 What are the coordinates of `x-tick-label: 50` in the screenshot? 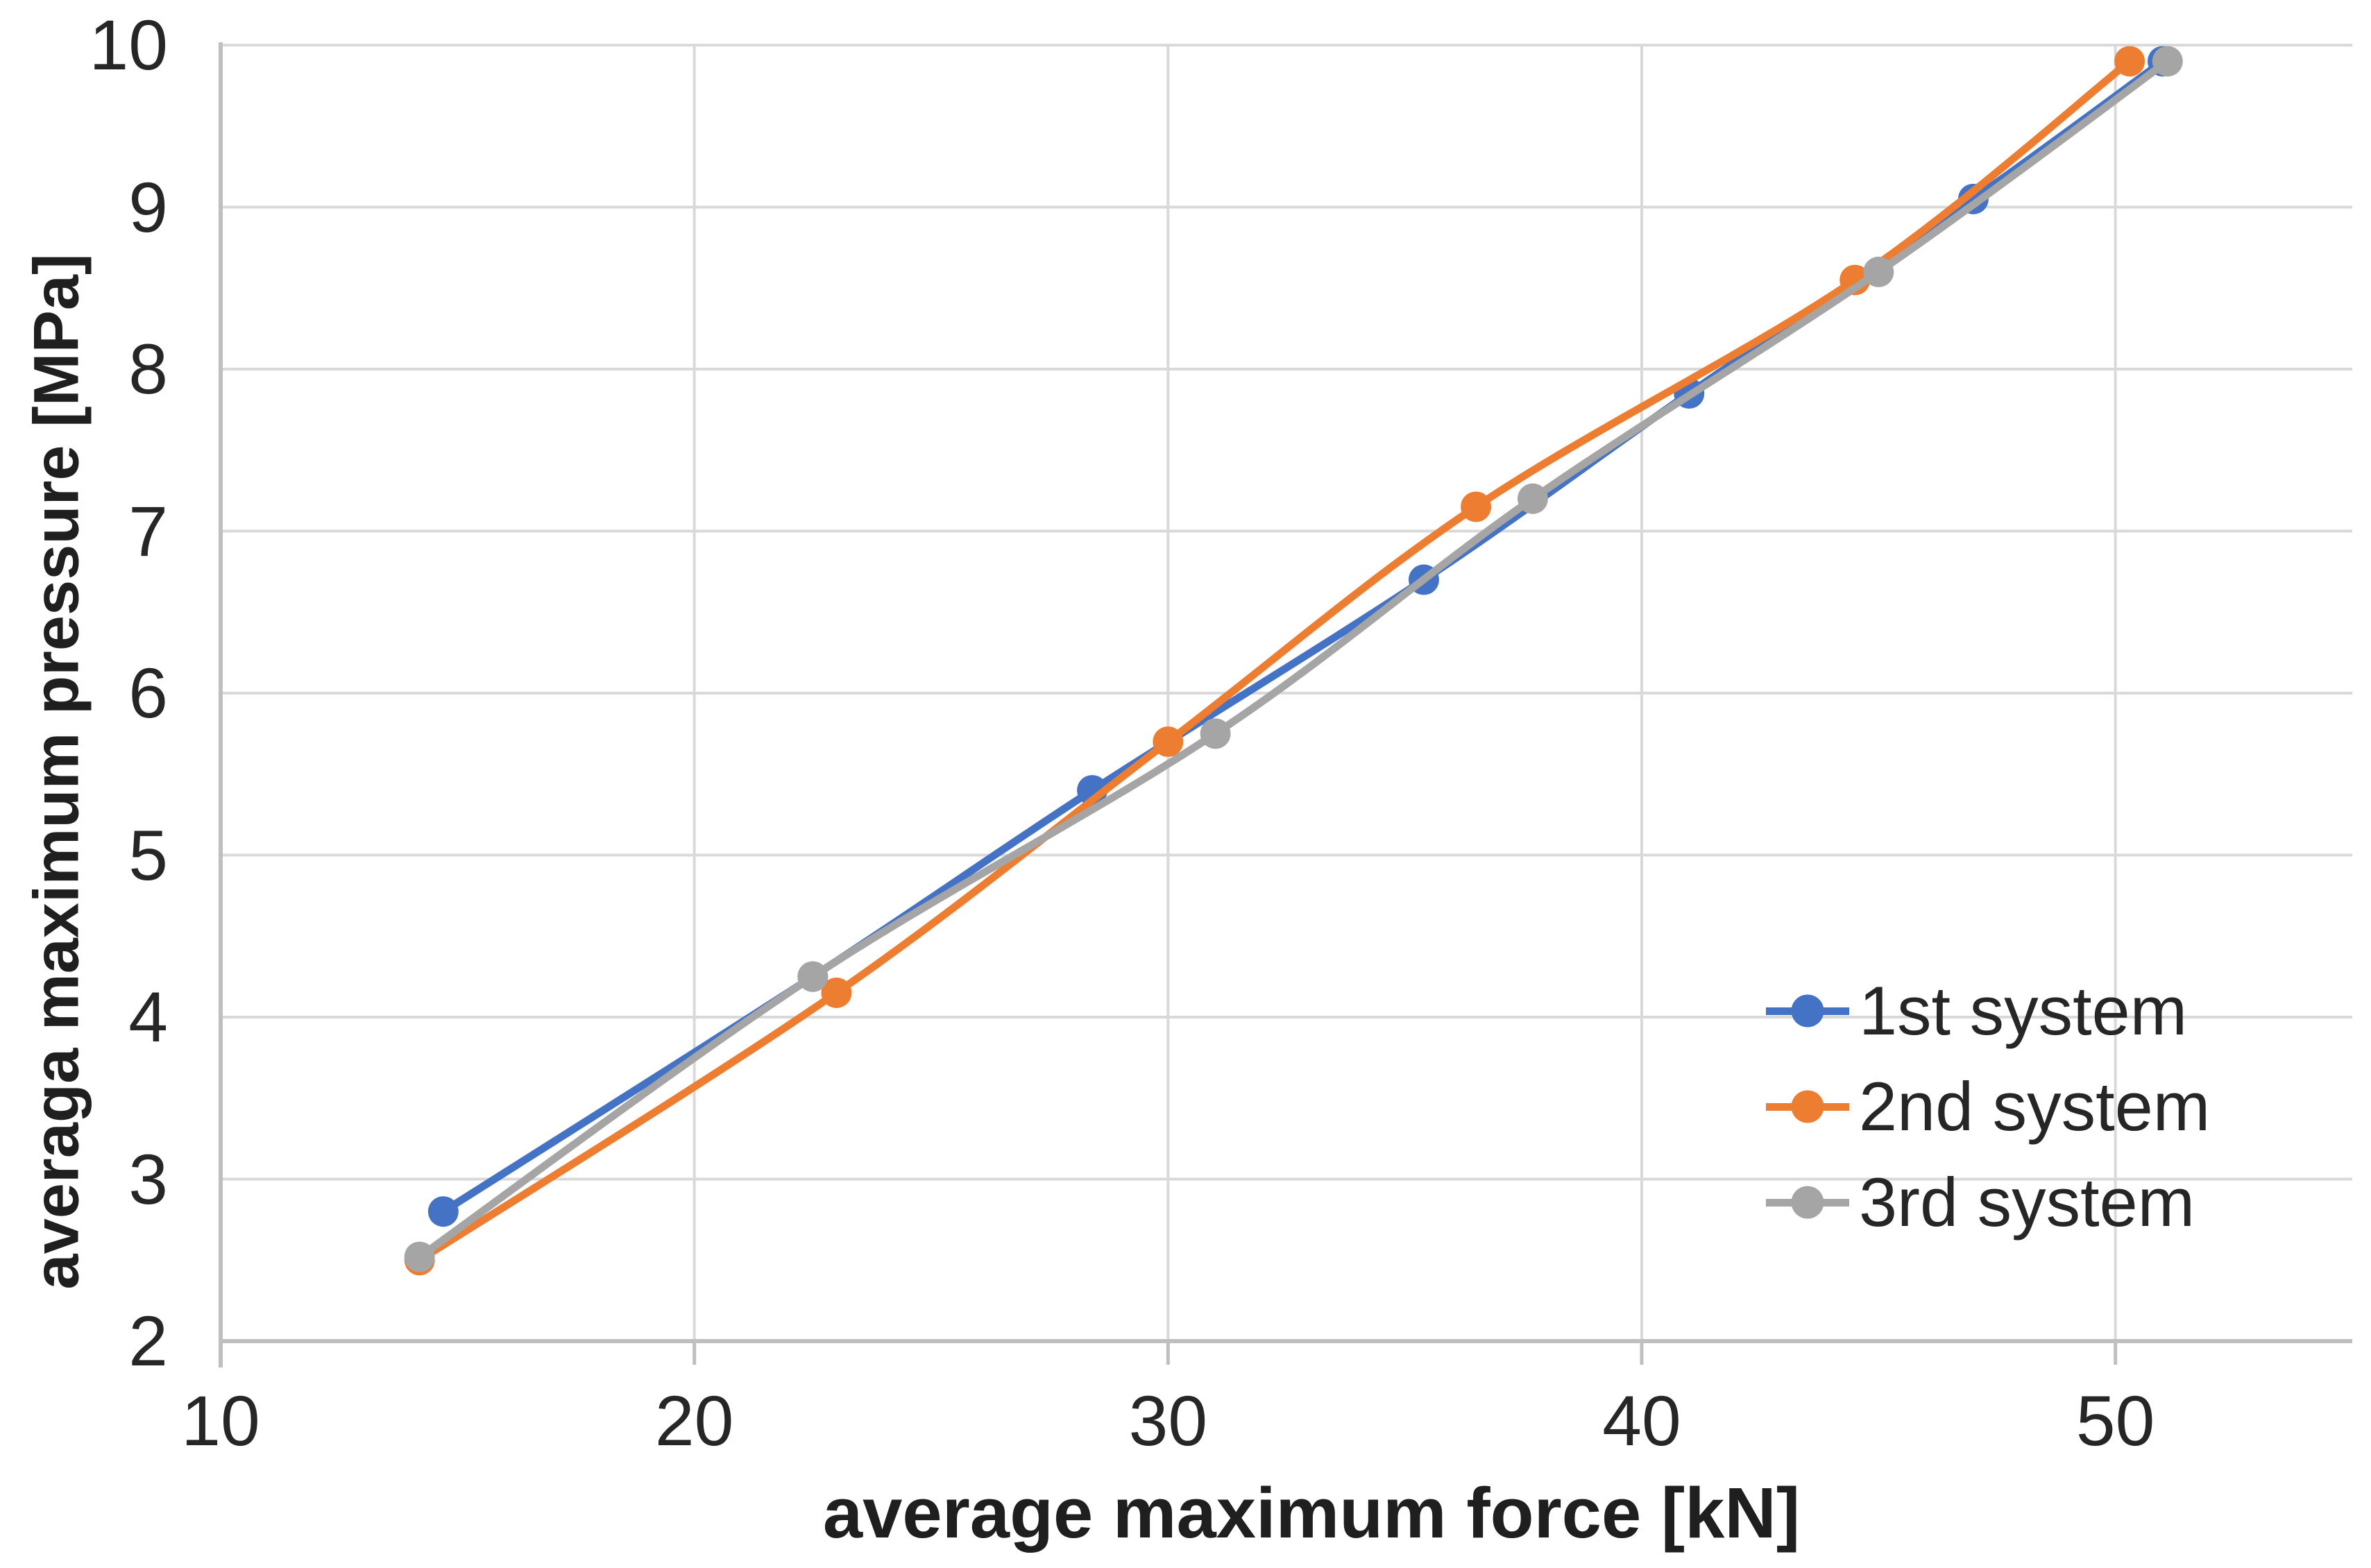 It's located at (2115, 1420).